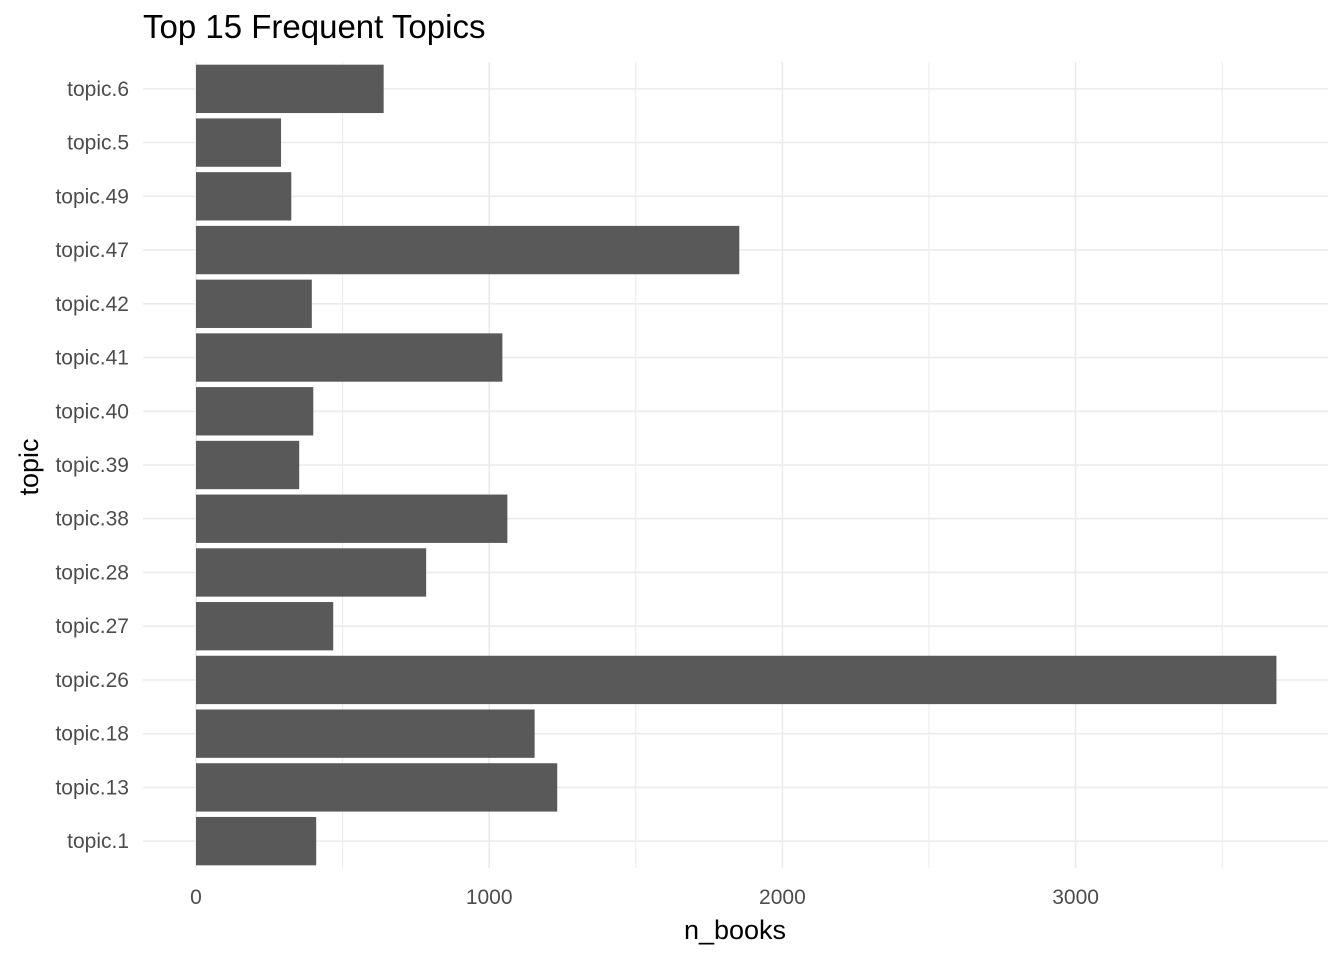 The image size is (1344, 960). I want to click on y-tick-label: topic.39, so click(92, 465).